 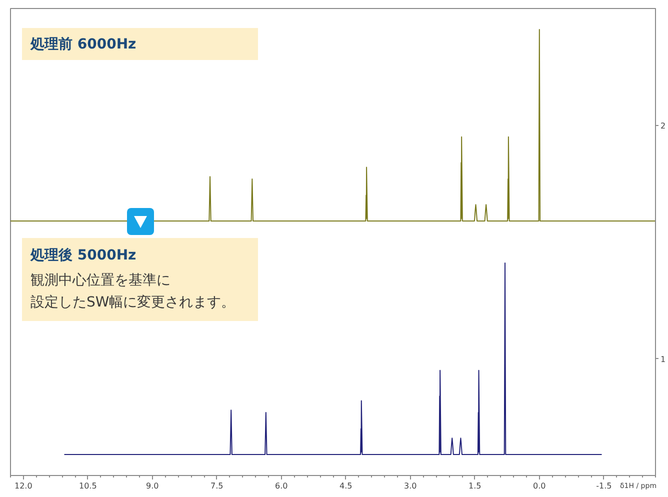 What do you see at coordinates (133, 302) in the screenshot?
I see `annotation: 設定したSW幅に変更されます。` at bounding box center [133, 302].